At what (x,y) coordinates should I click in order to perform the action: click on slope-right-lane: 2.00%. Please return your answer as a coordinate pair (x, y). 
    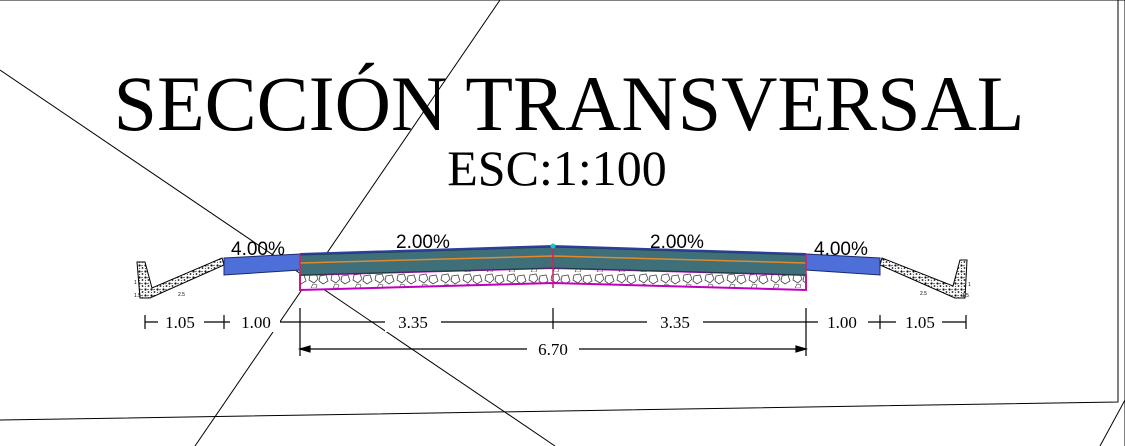
    Looking at the image, I should click on (677, 242).